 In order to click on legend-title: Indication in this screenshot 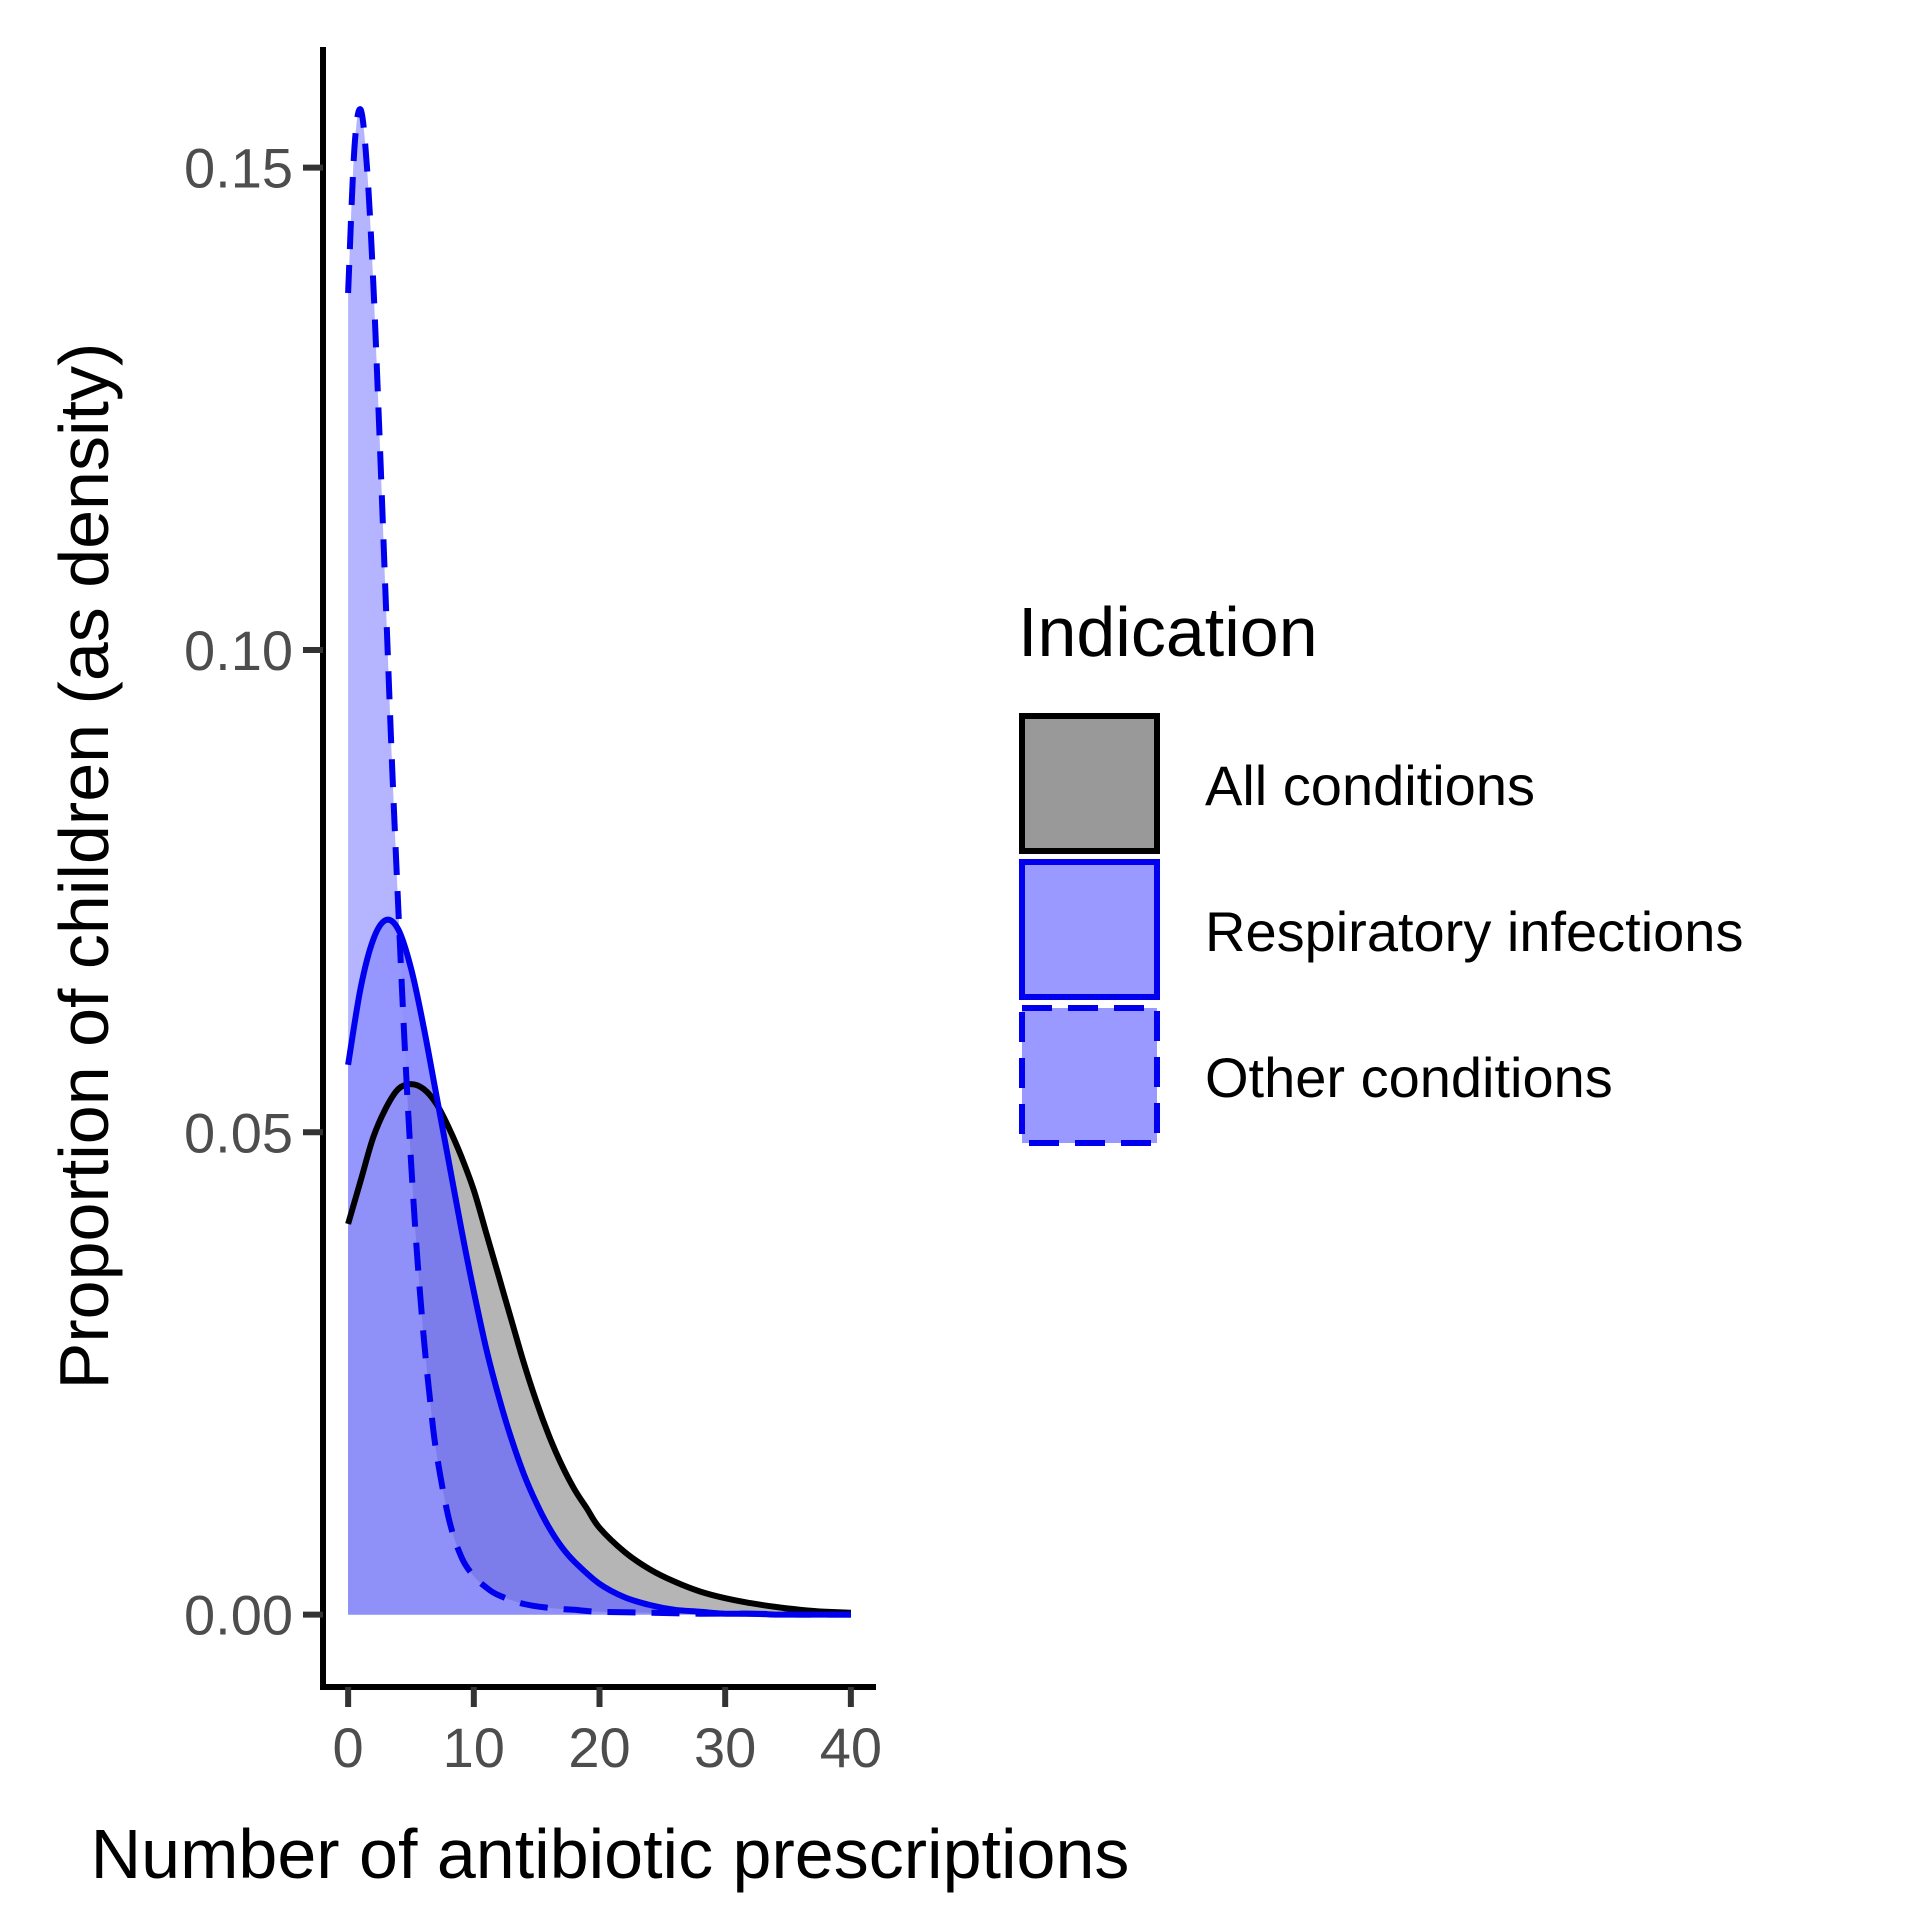, I will do `click(1168, 632)`.